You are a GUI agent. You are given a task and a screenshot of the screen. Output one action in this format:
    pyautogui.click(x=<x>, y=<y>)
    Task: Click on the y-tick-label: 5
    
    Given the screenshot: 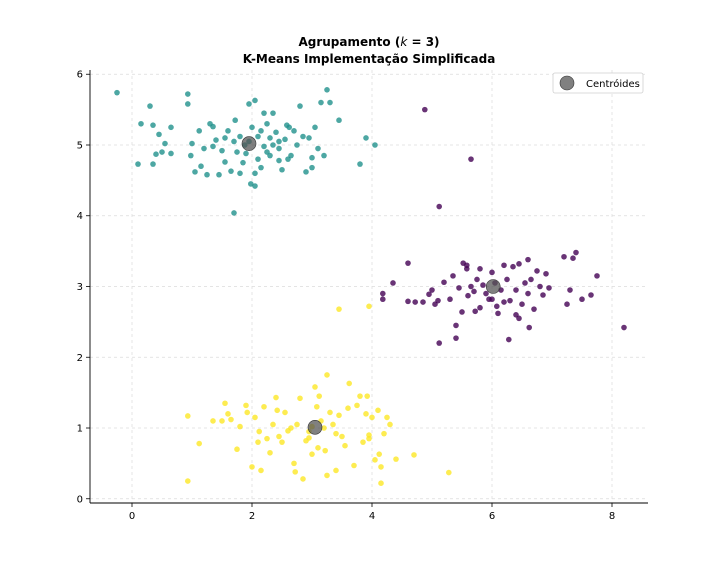 What is the action you would take?
    pyautogui.click(x=80, y=145)
    